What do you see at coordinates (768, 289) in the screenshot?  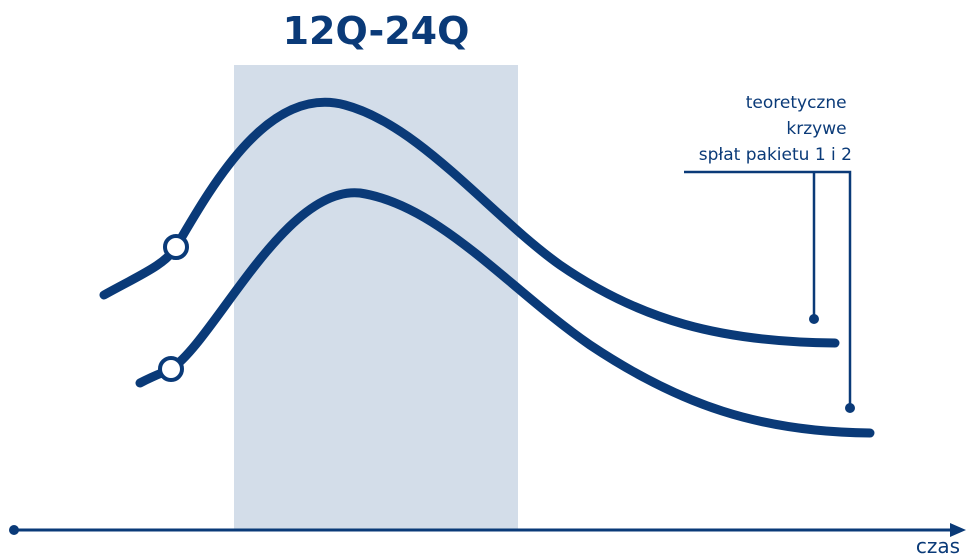 I see `annotation-leader` at bounding box center [768, 289].